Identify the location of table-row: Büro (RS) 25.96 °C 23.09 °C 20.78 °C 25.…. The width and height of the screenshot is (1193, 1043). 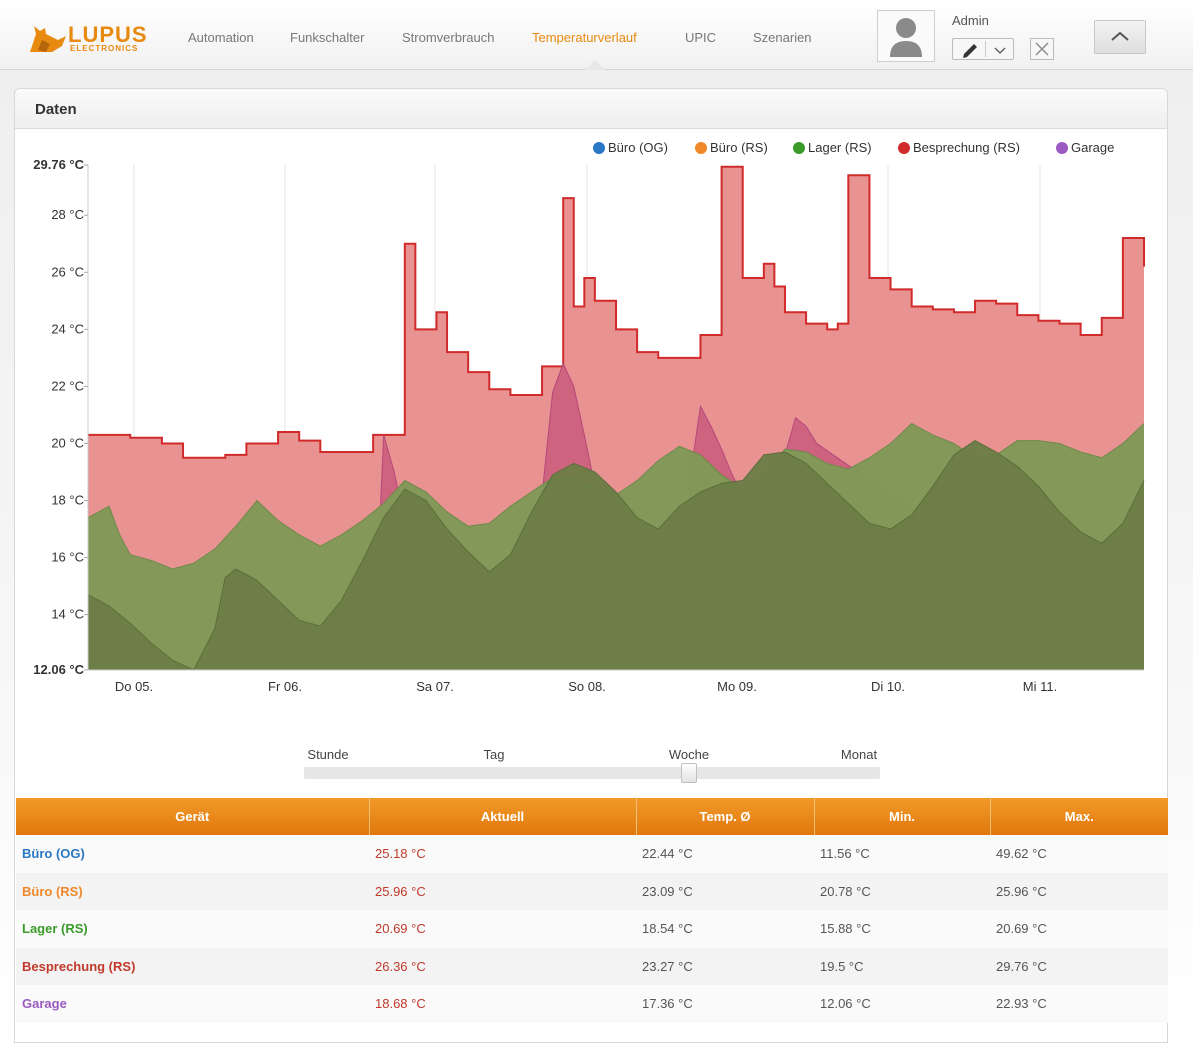
(592, 891).